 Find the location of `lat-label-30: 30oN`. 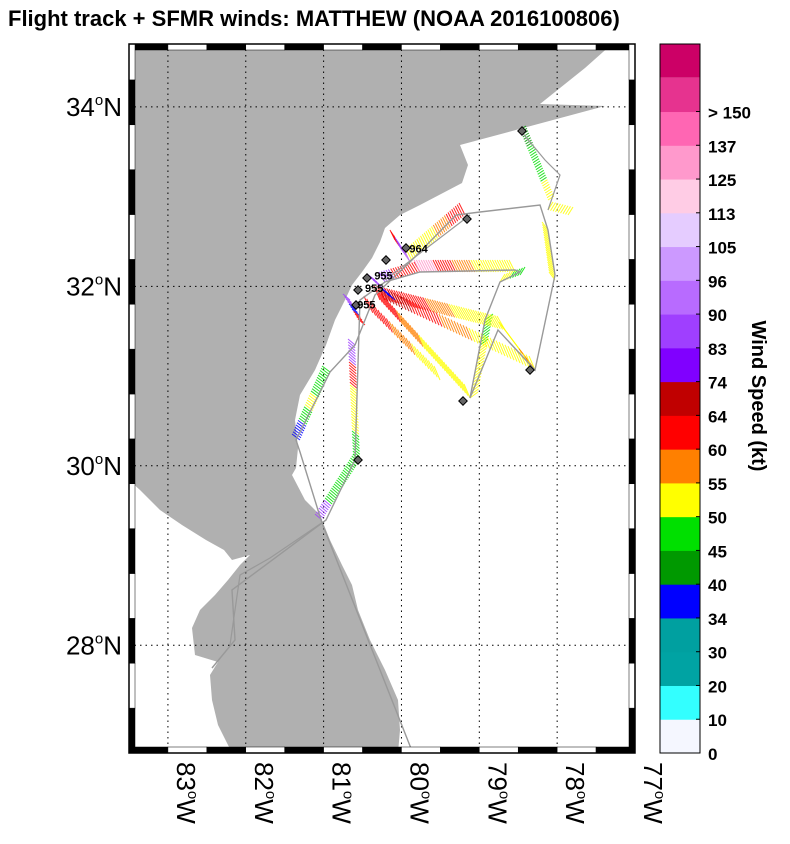

lat-label-30: 30oN is located at coordinates (94, 466).